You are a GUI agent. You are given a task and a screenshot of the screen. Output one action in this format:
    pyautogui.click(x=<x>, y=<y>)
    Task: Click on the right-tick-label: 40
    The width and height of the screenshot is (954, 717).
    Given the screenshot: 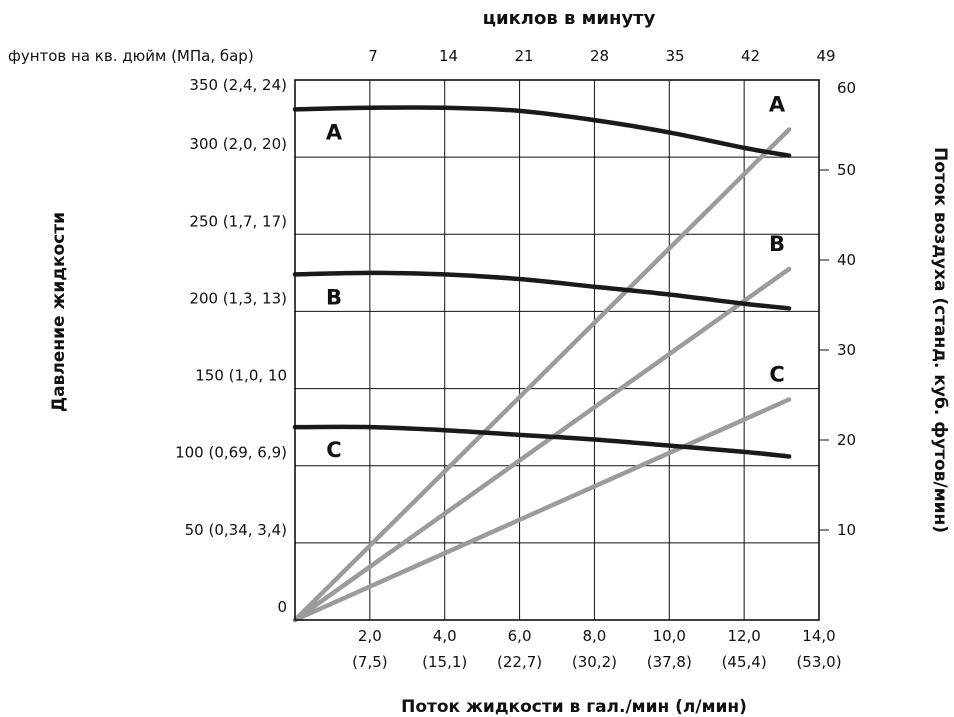 What is the action you would take?
    pyautogui.click(x=846, y=260)
    